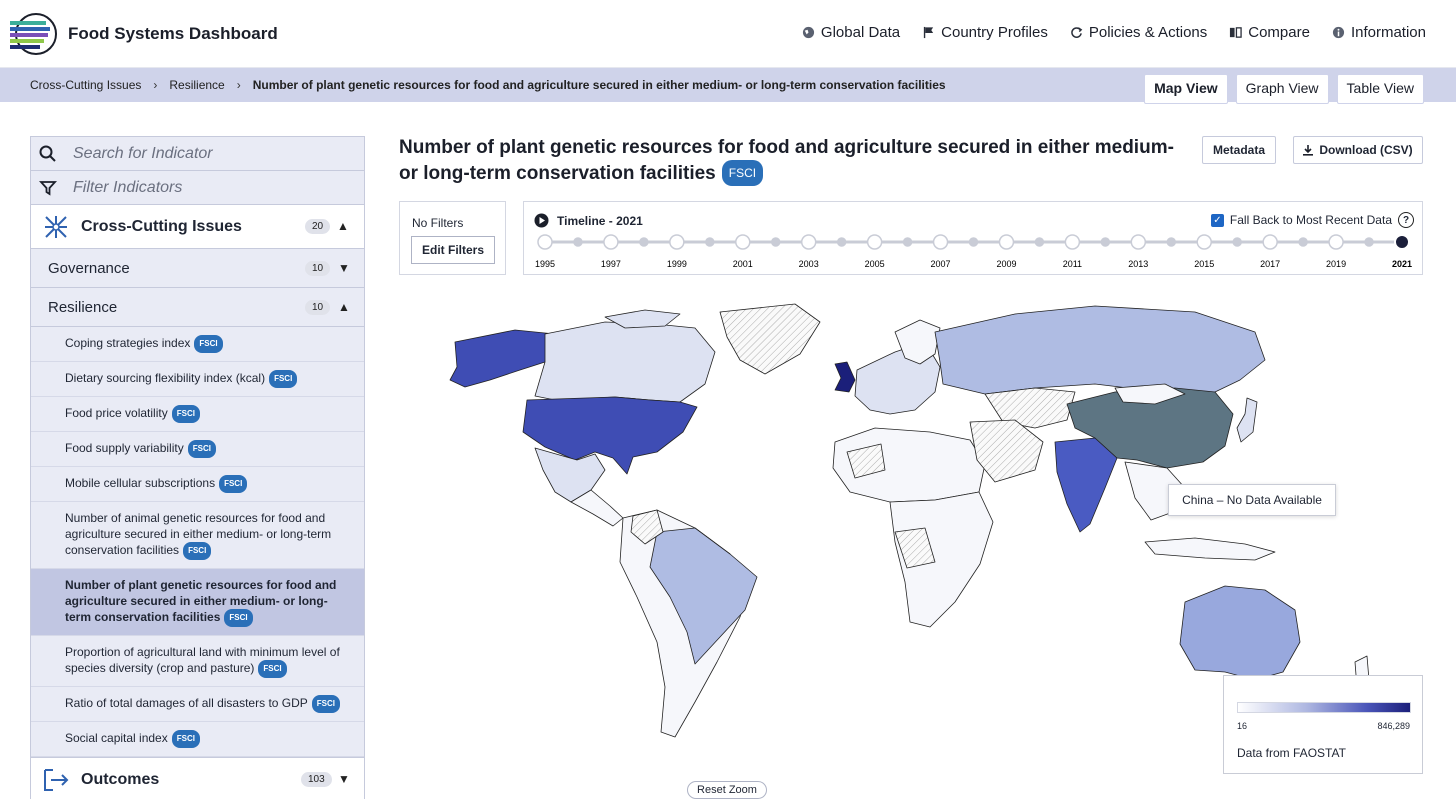 The height and width of the screenshot is (807, 1456). Describe the element at coordinates (1270, 264) in the screenshot. I see `timeline-year-label: 2017` at that location.